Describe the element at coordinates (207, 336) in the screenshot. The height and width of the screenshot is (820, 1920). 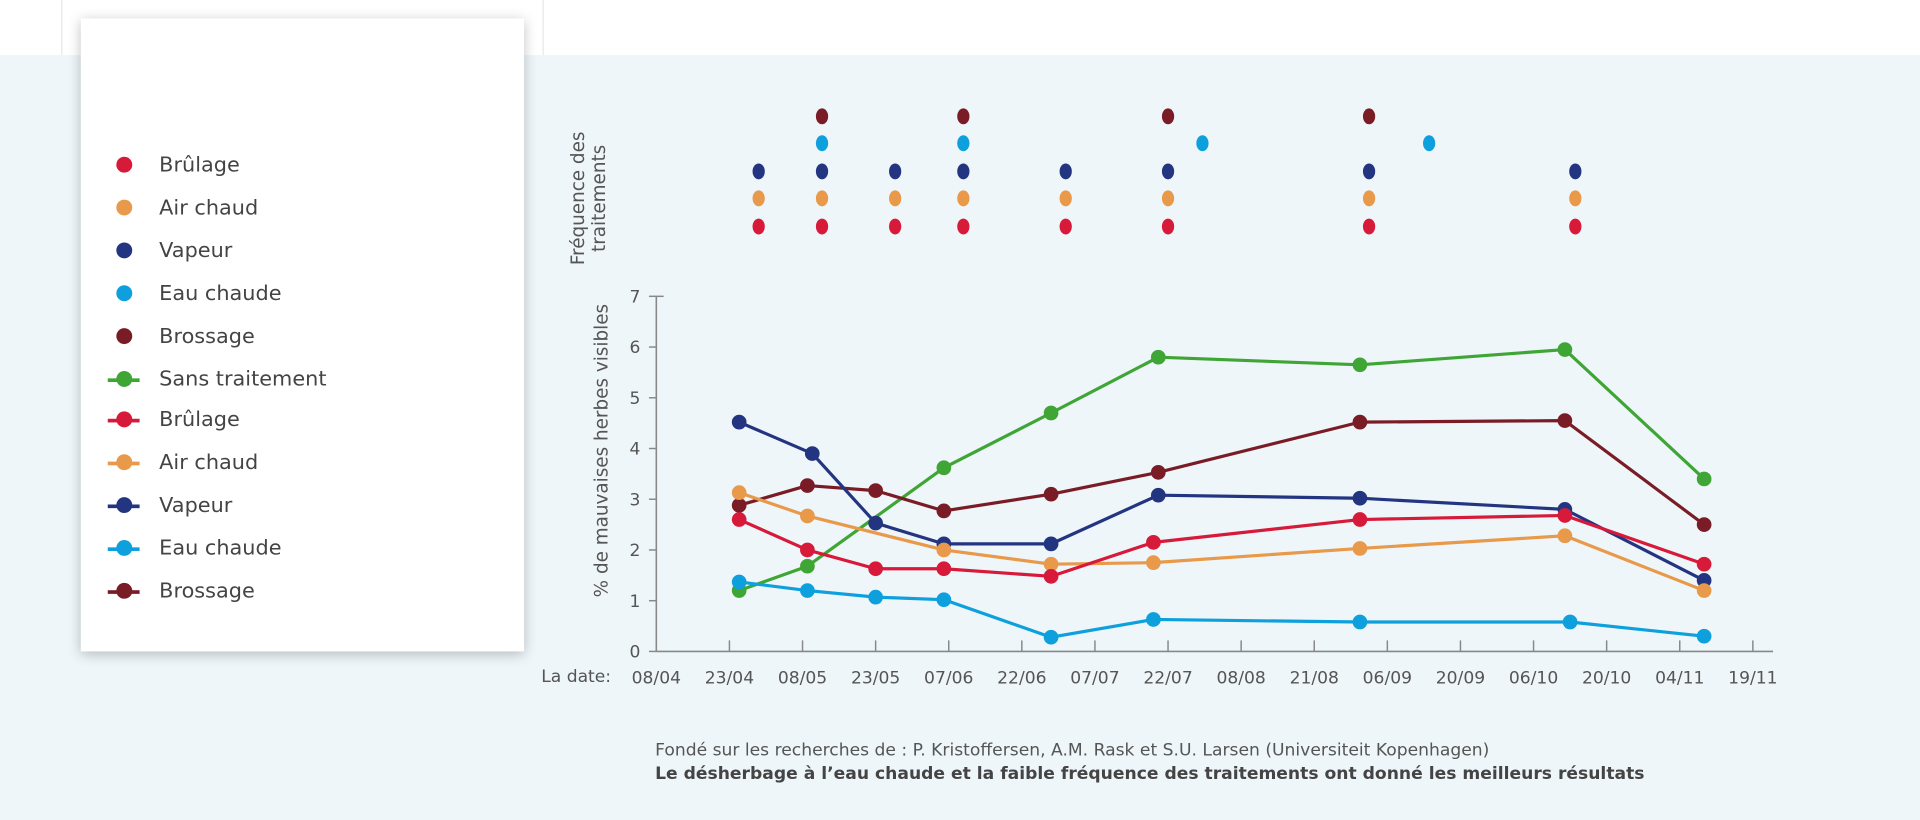
I see `legend-label: Brossage` at that location.